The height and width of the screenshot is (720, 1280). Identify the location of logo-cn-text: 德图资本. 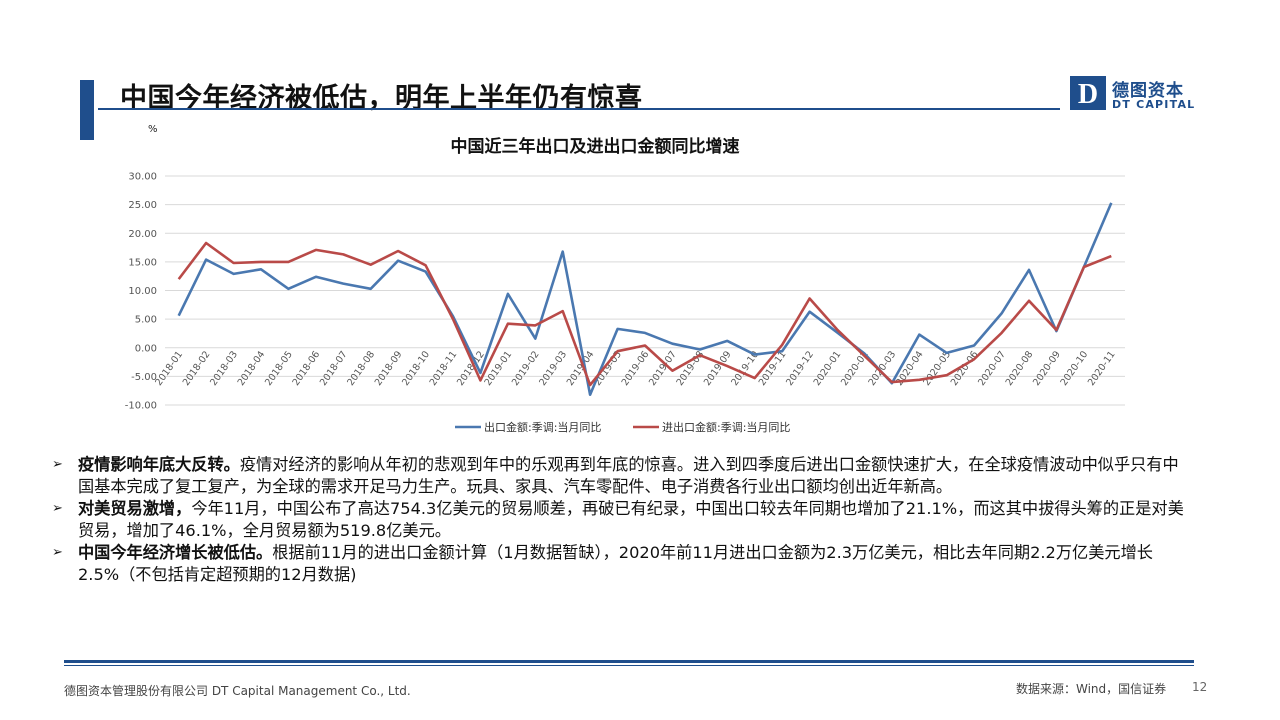
(1148, 91).